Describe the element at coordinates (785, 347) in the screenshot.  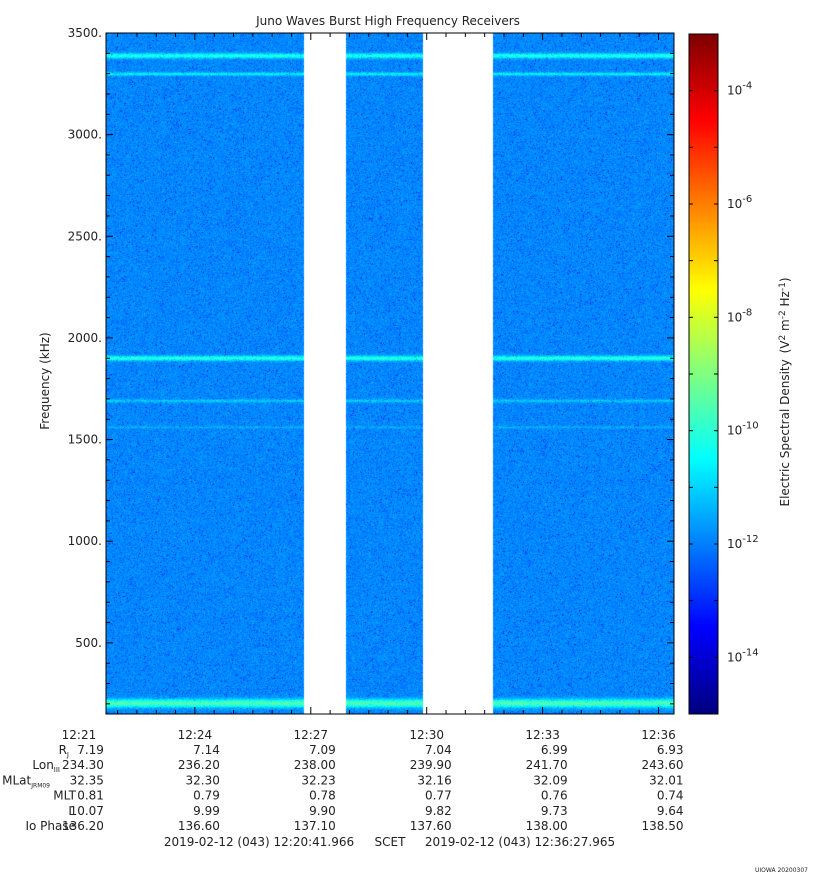
I see `colorbar-label-unit-open: (V` at that location.